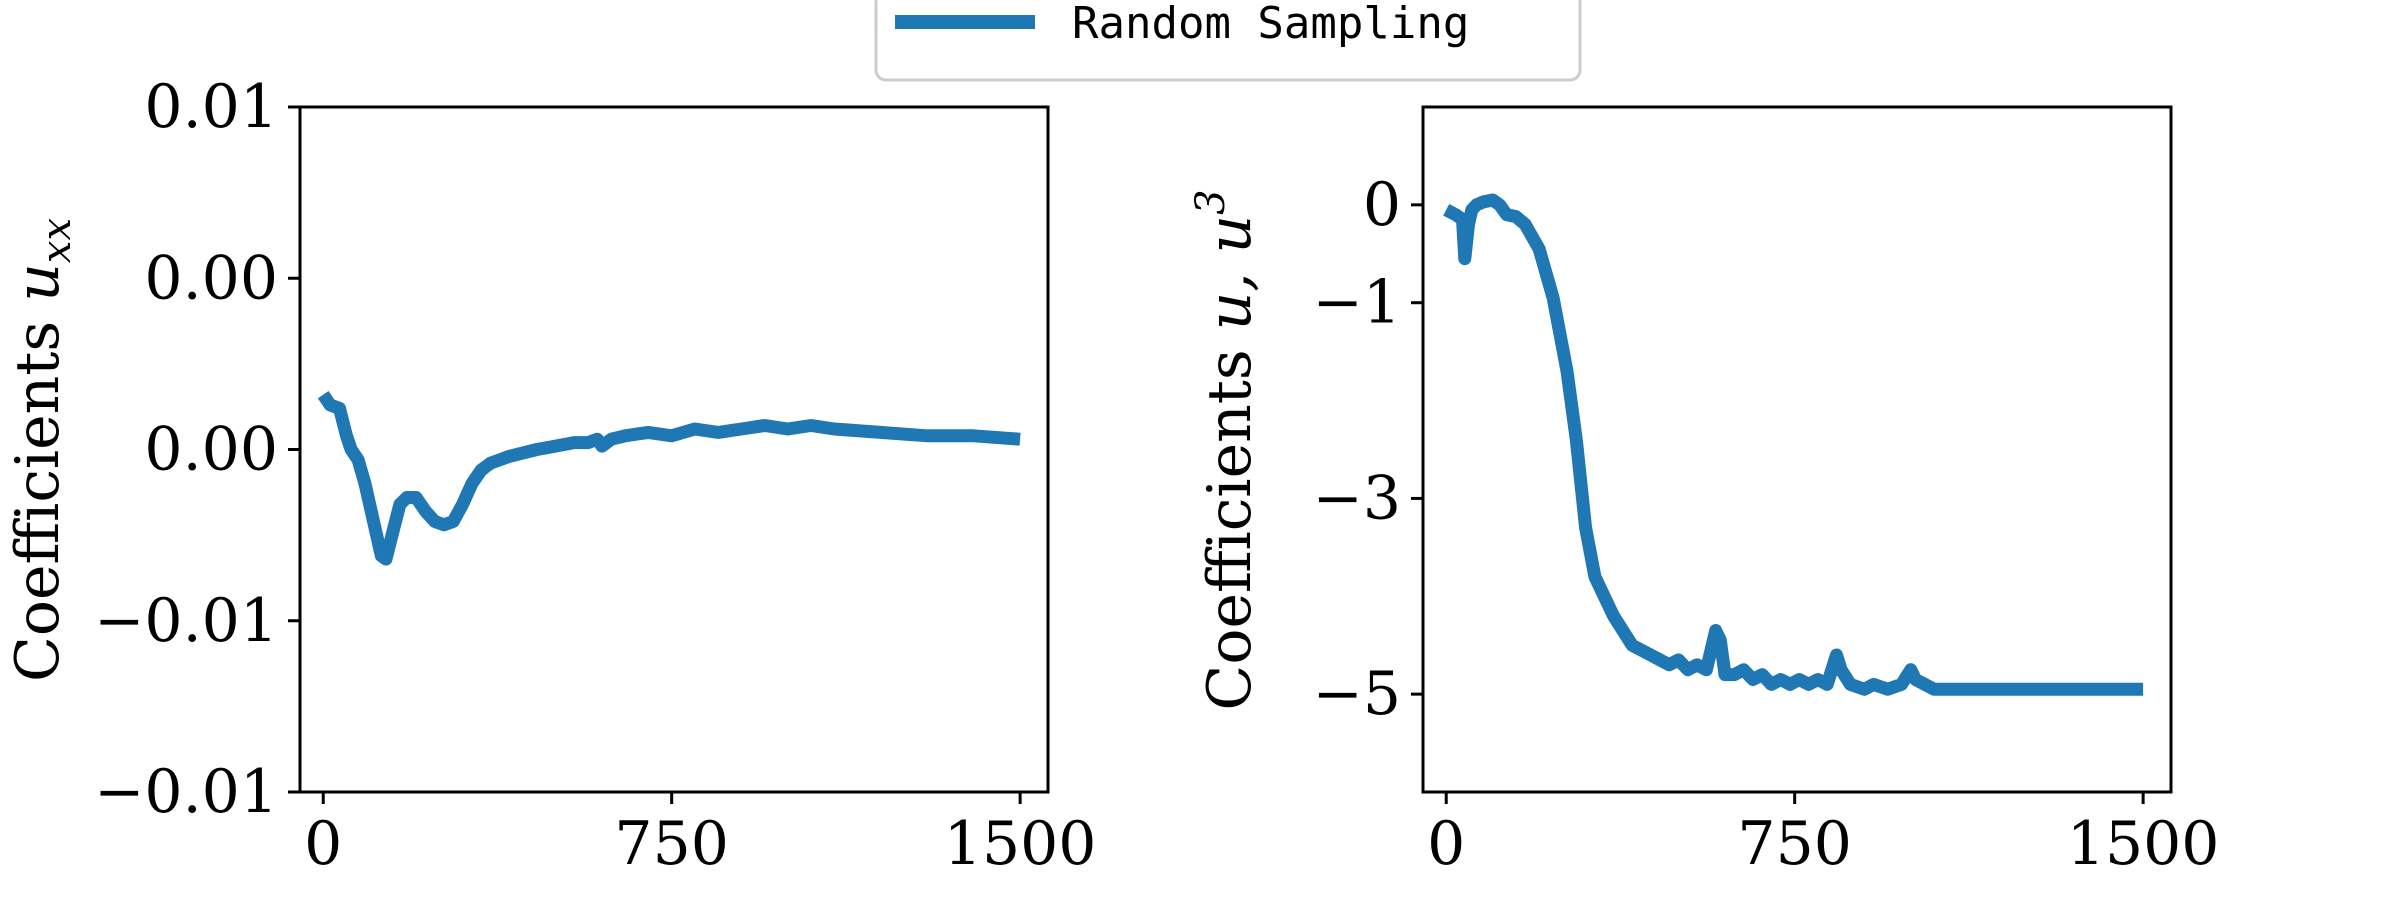 The width and height of the screenshot is (2400, 900). I want to click on legend-frame, so click(1228, 41).